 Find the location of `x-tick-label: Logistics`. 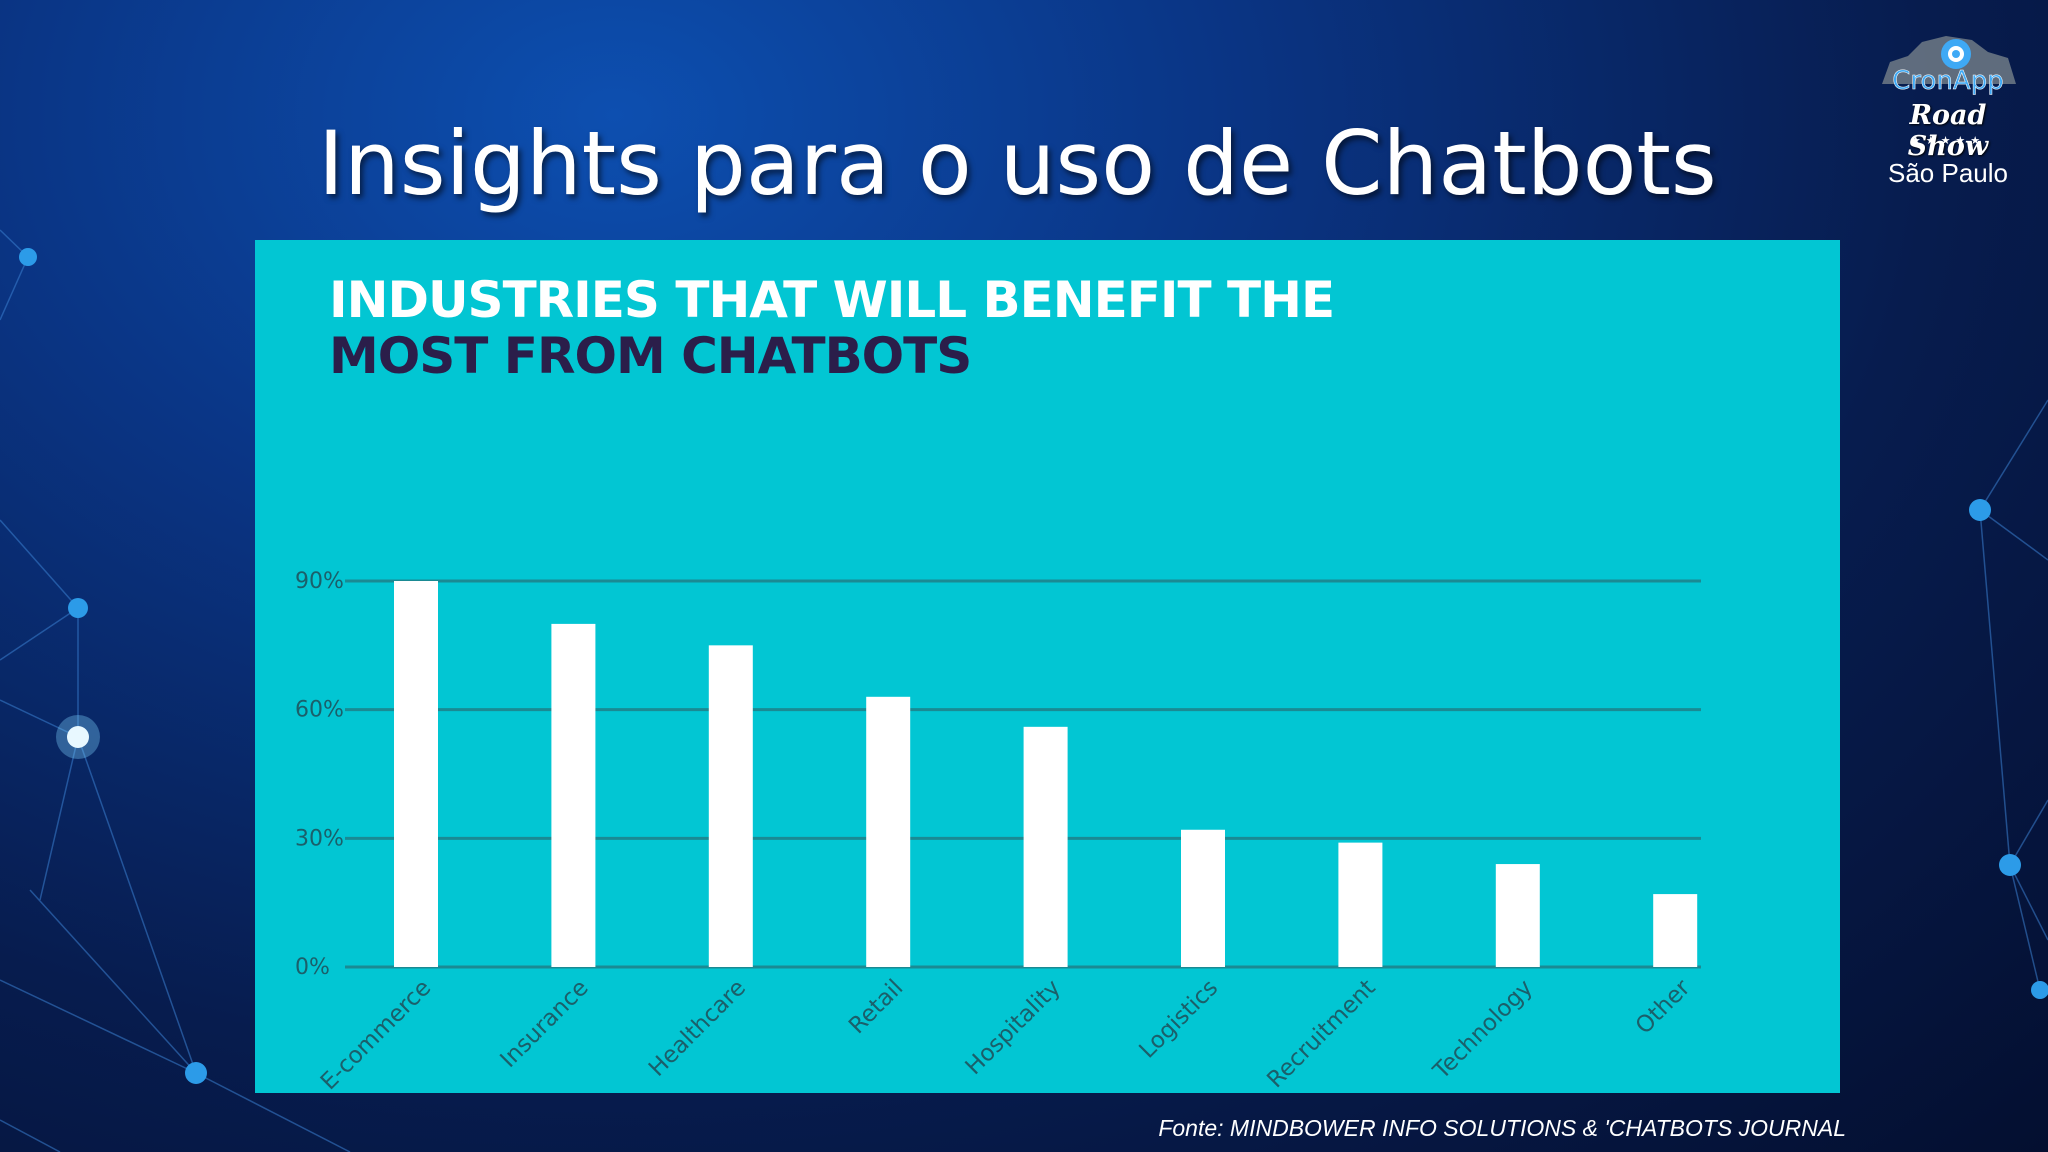

x-tick-label: Logistics is located at coordinates (1179, 1019).